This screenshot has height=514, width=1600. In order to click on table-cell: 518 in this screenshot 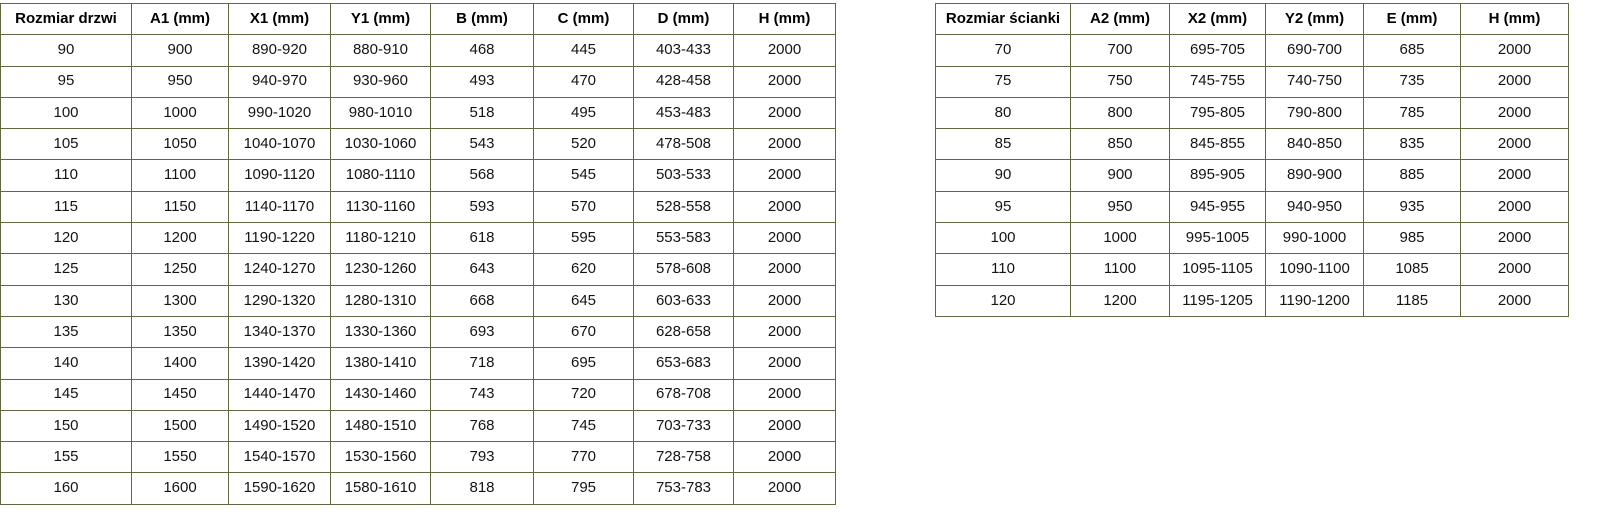, I will do `click(482, 113)`.